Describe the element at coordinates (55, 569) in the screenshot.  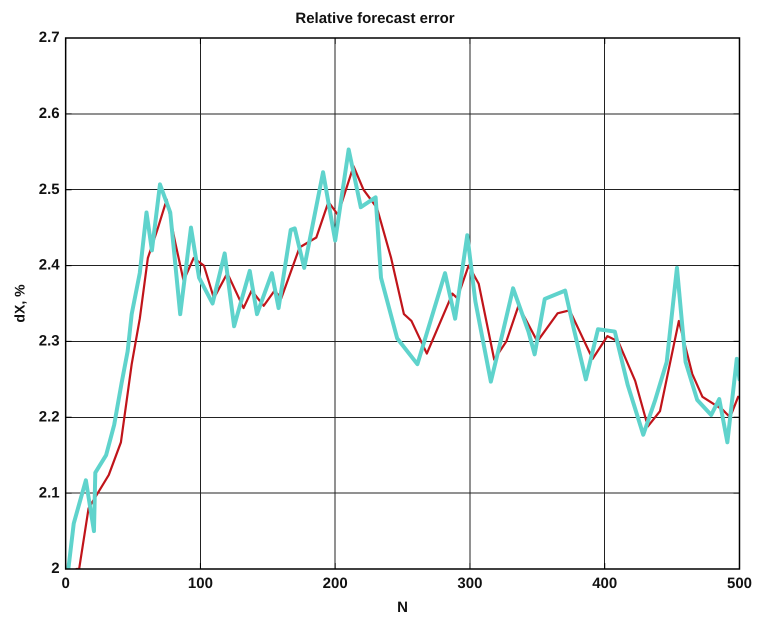
I see `y-tick-label: 2` at that location.